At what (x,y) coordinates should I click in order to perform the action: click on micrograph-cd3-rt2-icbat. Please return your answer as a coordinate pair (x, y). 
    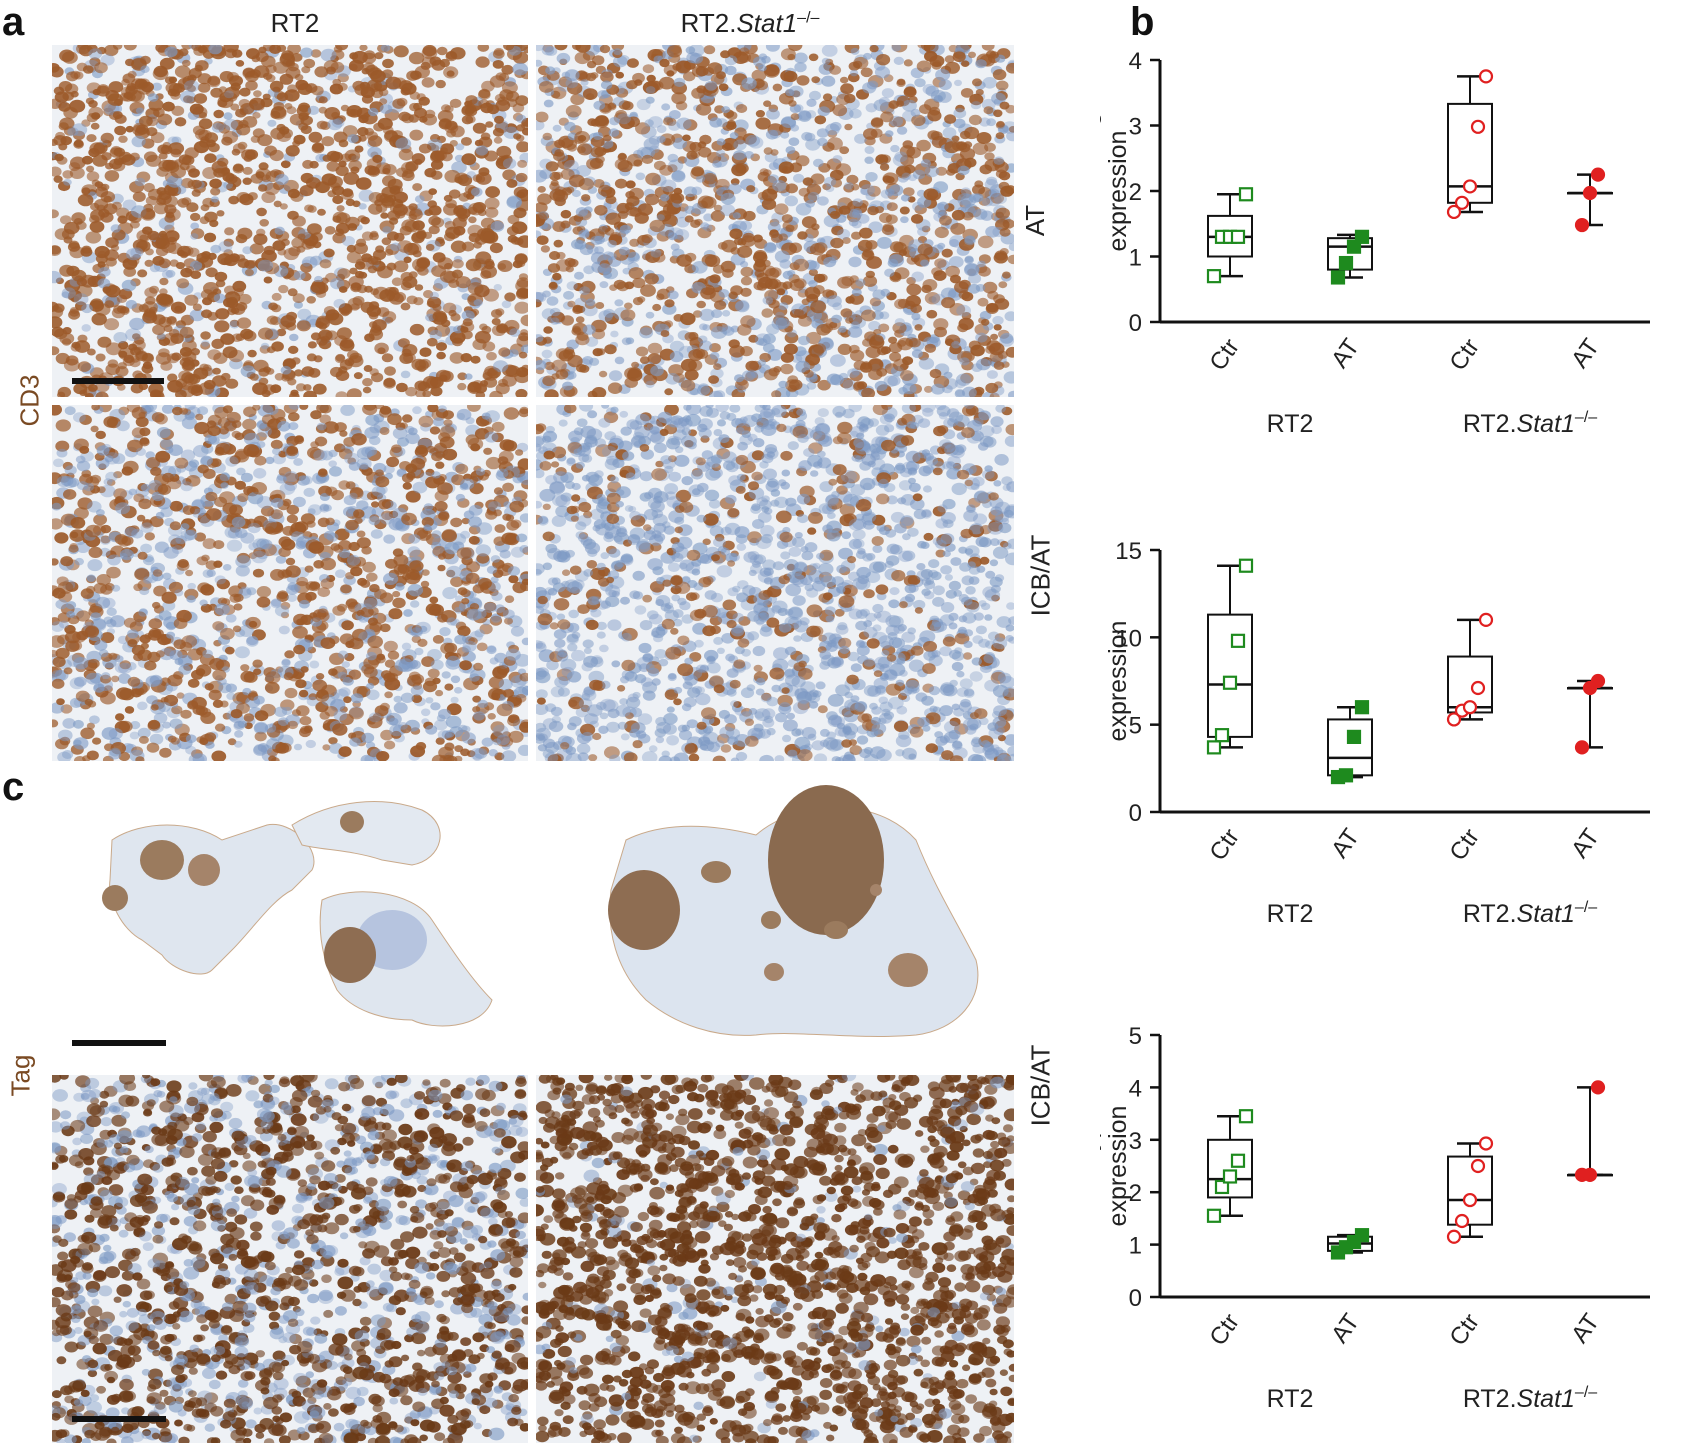
    Looking at the image, I should click on (290, 583).